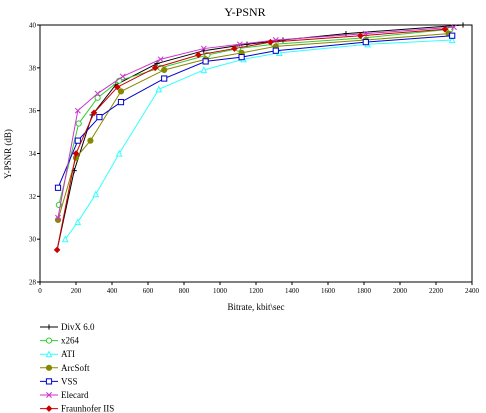  I want to click on y-tick-label: 34, so click(33, 154).